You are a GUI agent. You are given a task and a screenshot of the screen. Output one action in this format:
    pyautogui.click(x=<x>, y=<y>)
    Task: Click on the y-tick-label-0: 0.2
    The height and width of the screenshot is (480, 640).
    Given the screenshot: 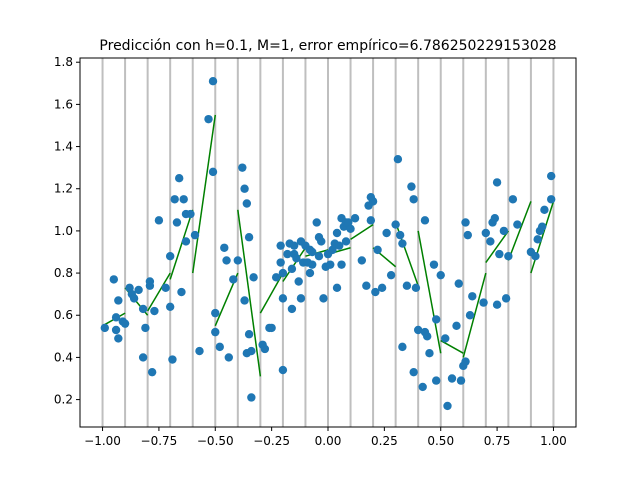 What is the action you would take?
    pyautogui.click(x=63, y=400)
    